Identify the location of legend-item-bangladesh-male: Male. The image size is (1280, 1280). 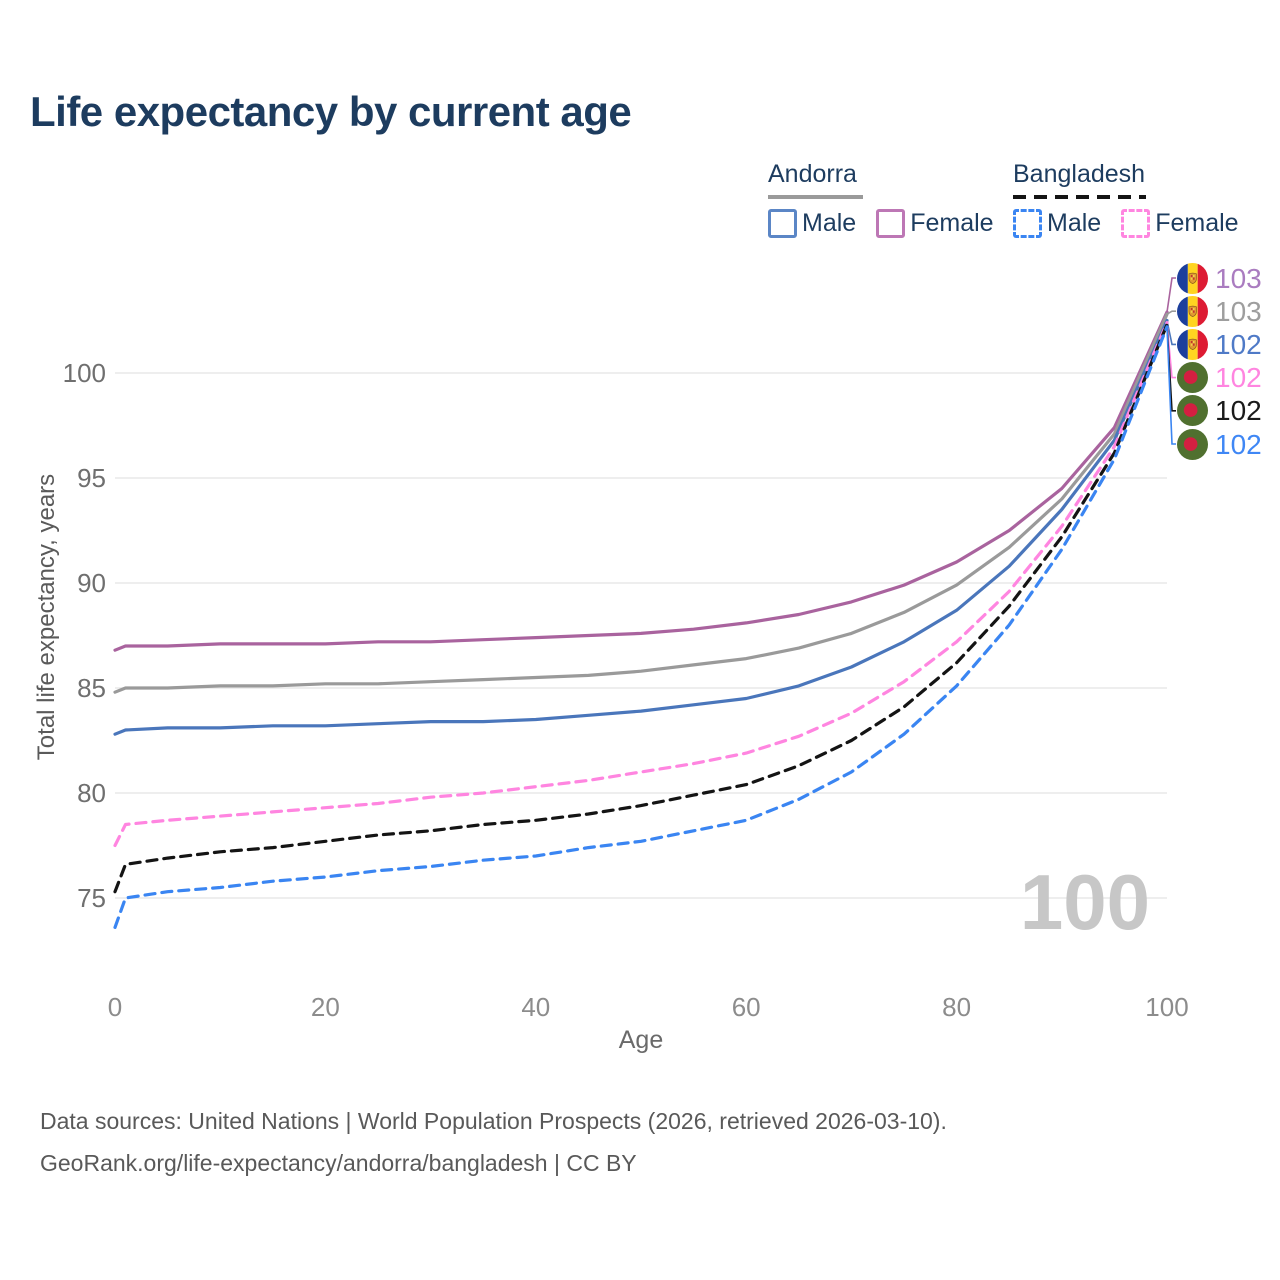
(1057, 223).